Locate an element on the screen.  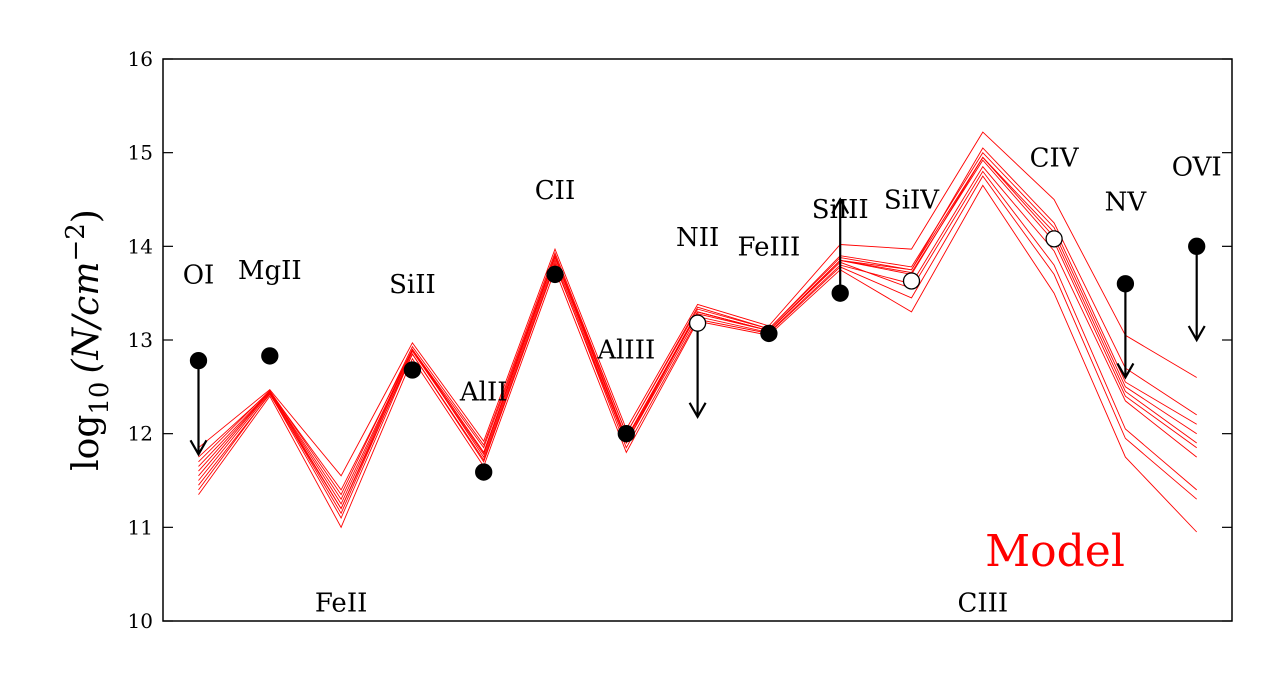
ion-label: MgII is located at coordinates (270, 271).